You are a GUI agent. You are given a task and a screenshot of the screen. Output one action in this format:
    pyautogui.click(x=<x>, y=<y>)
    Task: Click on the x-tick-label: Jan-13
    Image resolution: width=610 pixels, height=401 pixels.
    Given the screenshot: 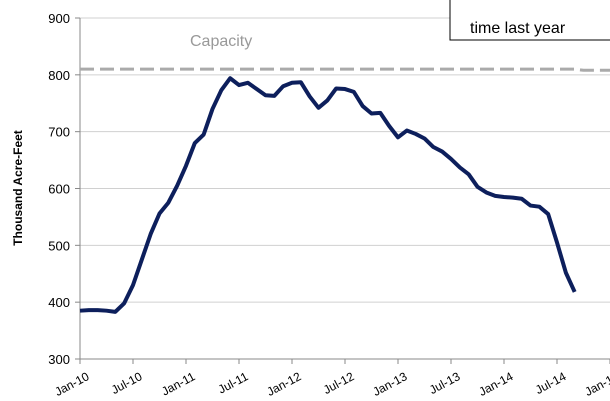 What is the action you would take?
    pyautogui.click(x=389, y=384)
    